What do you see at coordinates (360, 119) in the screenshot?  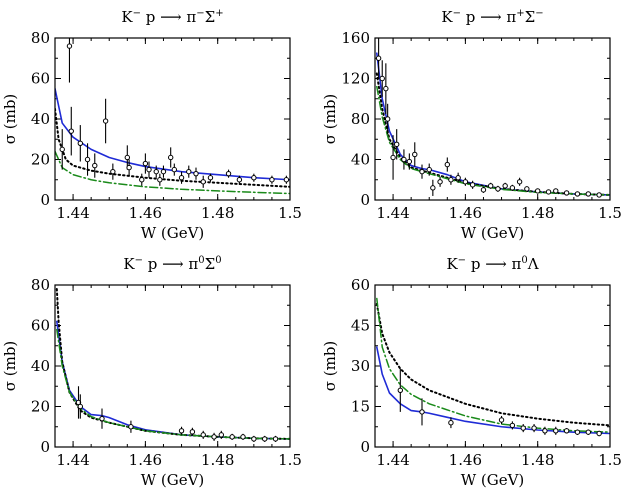 I see `y-tick-label: 80` at bounding box center [360, 119].